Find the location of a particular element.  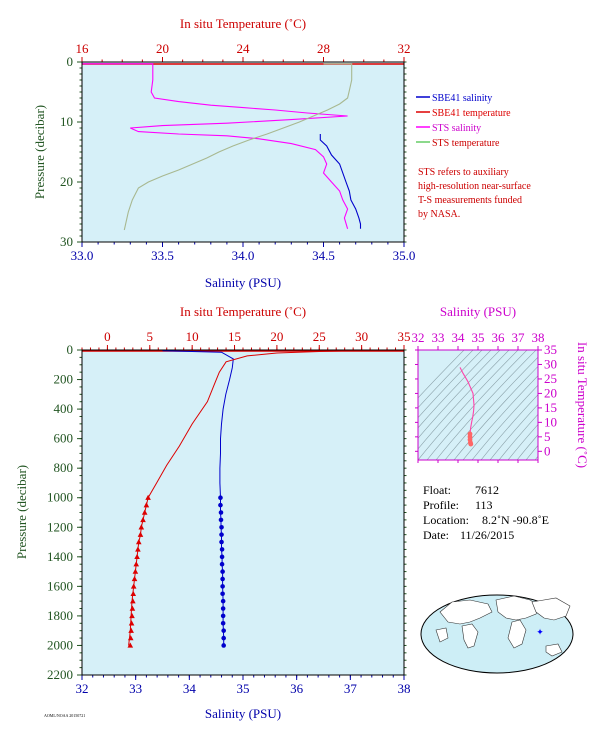

main-temp-tick-label: 35 is located at coordinates (404, 336).